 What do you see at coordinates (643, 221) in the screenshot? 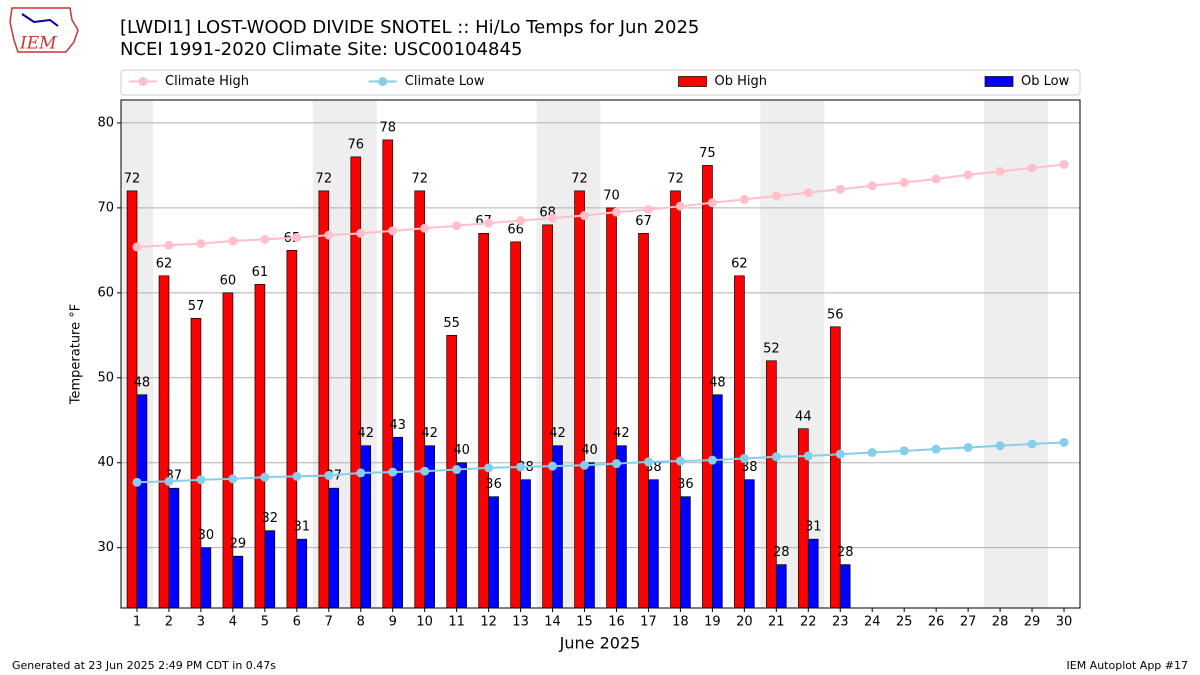
I see `data-label: 67` at bounding box center [643, 221].